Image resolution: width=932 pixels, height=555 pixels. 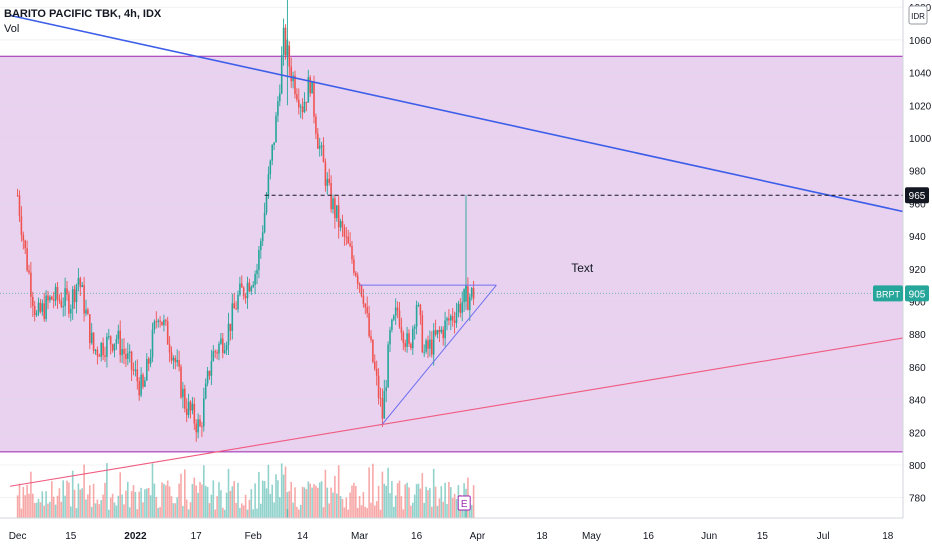 I want to click on price-tick-label: 920, so click(x=917, y=270).